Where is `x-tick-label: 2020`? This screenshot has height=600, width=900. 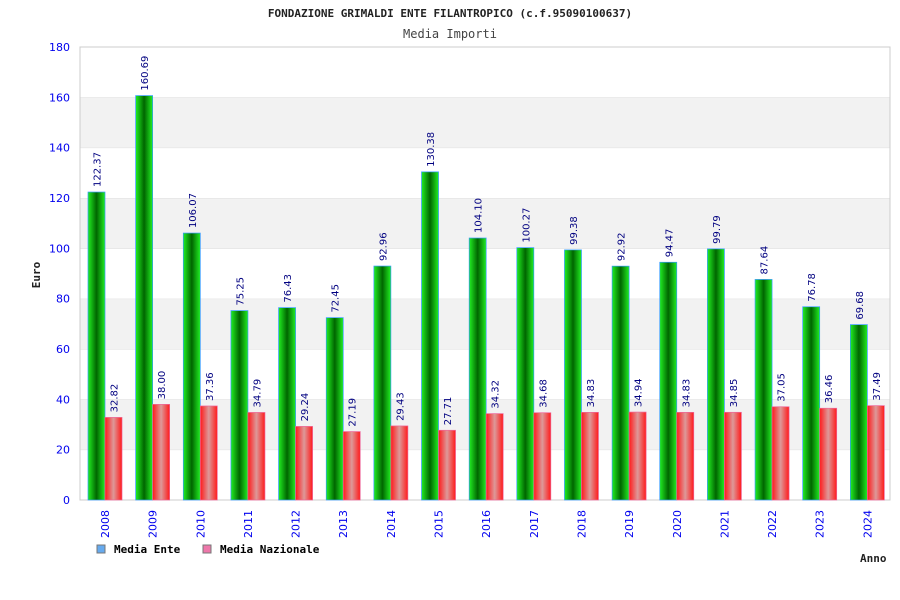
x-tick-label: 2020 is located at coordinates (677, 524).